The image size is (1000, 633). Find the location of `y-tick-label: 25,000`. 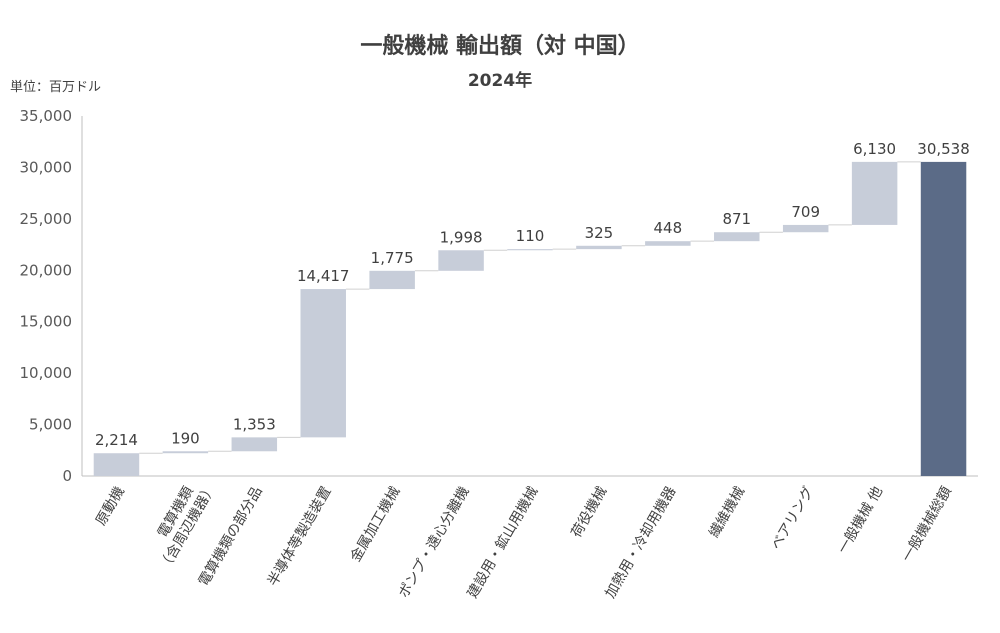

y-tick-label: 25,000 is located at coordinates (46, 219).